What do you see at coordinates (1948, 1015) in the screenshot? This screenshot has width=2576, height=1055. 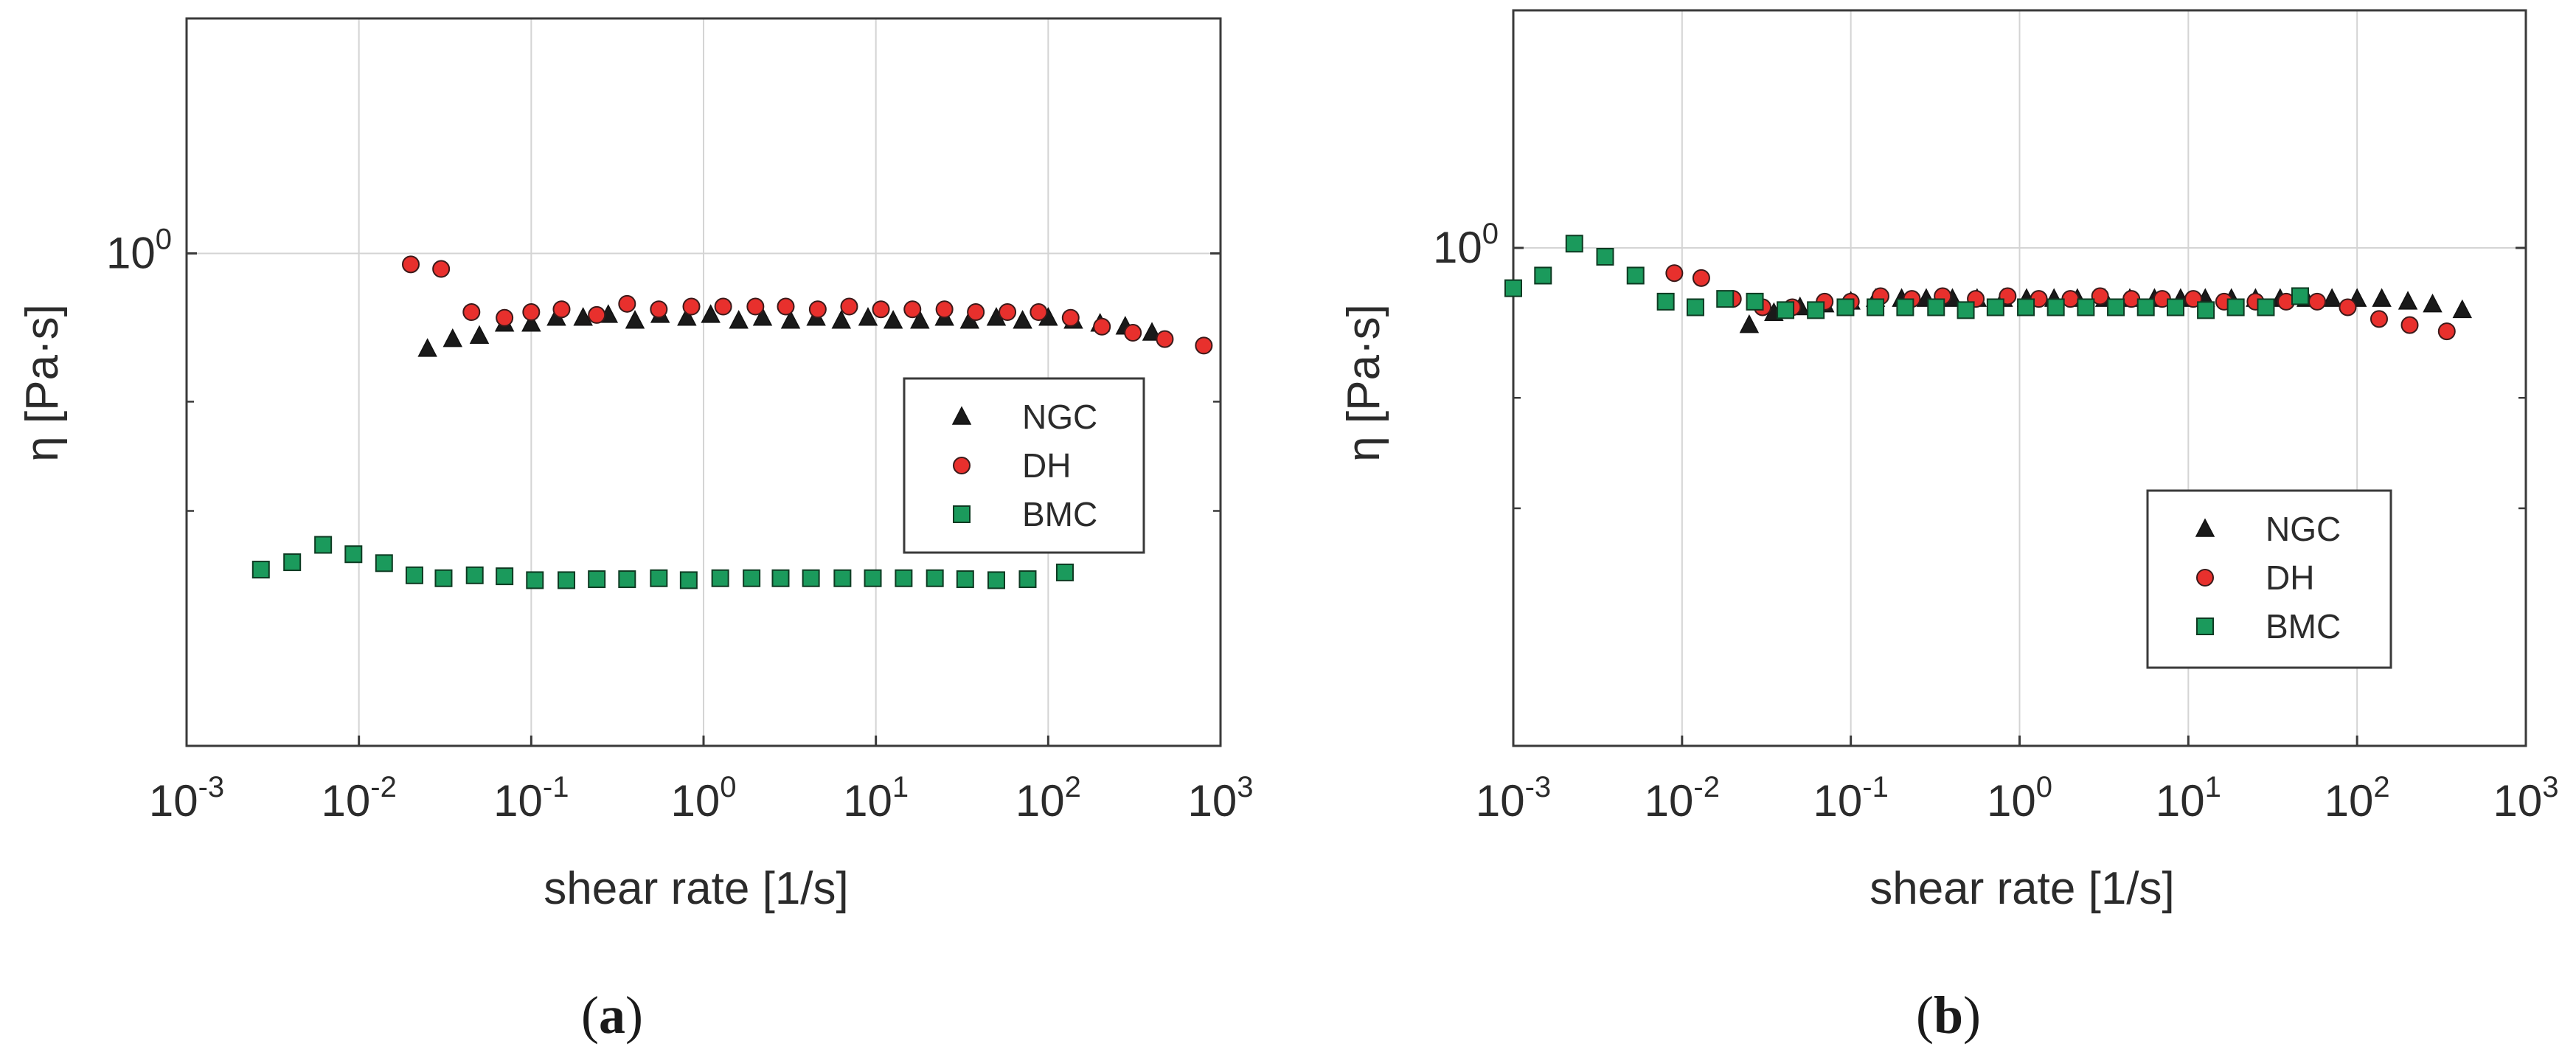 I see `panel-caption: (b)` at bounding box center [1948, 1015].